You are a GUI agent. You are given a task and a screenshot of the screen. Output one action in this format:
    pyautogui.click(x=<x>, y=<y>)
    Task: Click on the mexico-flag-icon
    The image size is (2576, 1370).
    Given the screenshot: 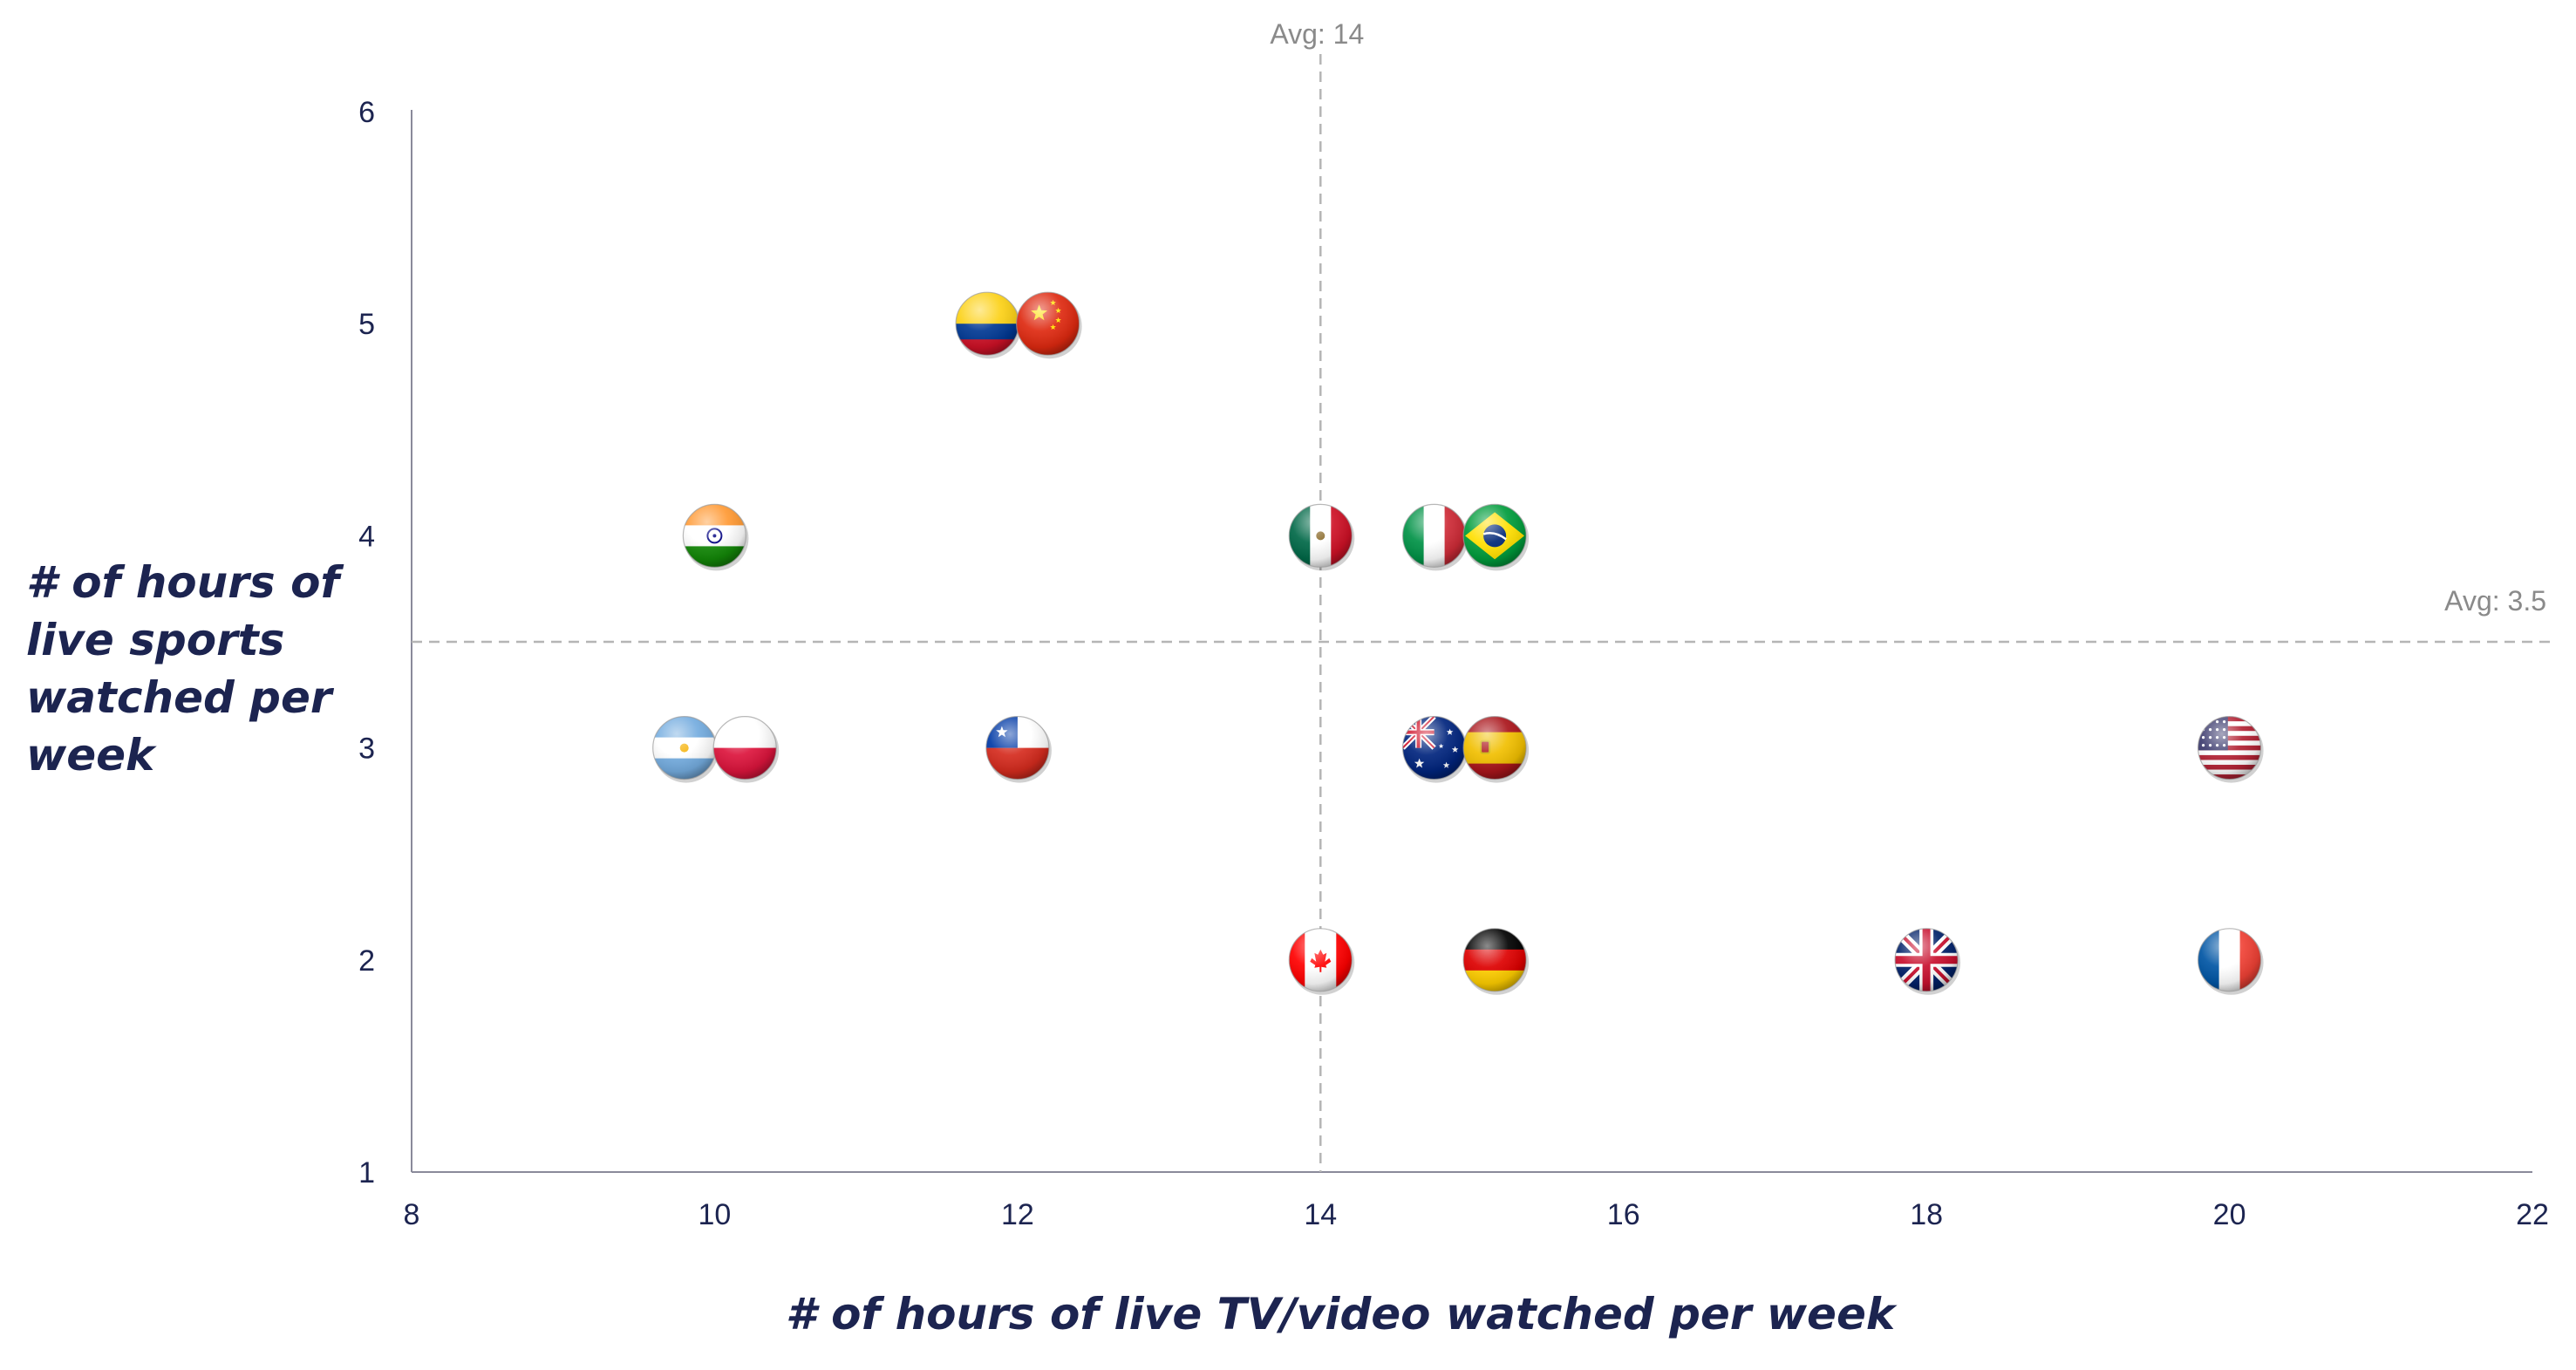 What is the action you would take?
    pyautogui.click(x=1321, y=537)
    